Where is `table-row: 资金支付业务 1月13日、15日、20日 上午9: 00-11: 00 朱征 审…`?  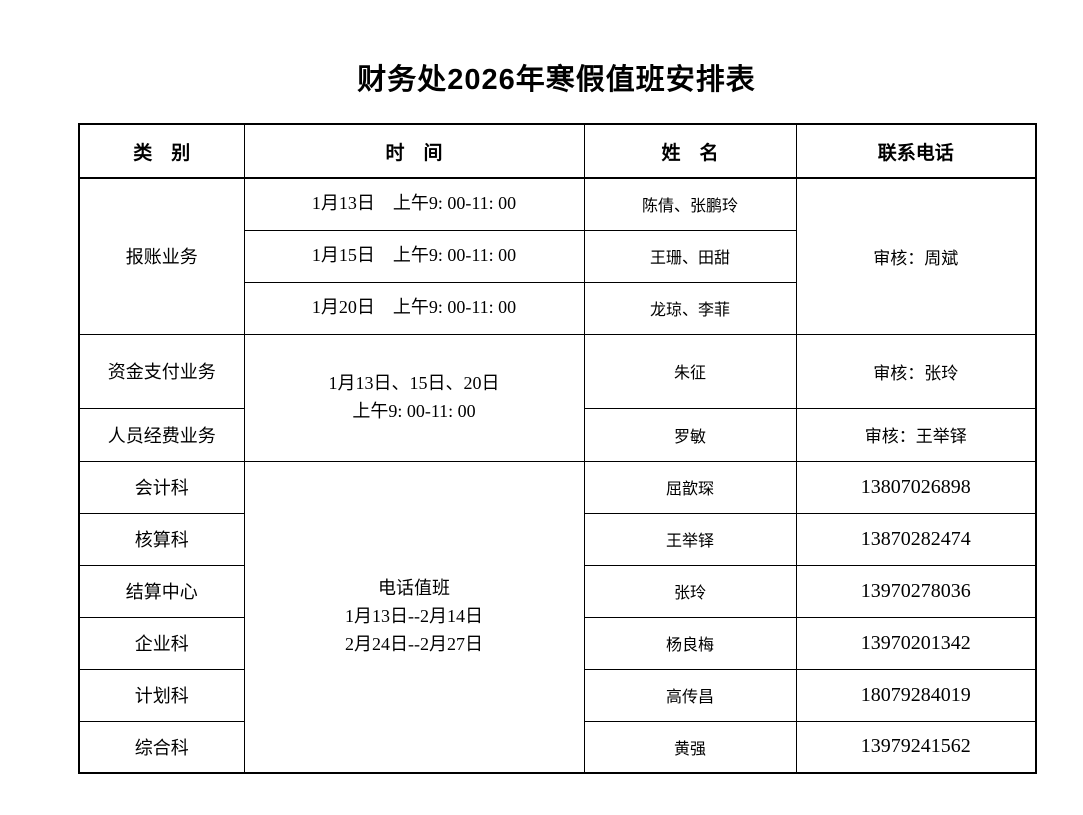 table-row: 资金支付业务 1月13日、15日、20日 上午9: 00-11: 00 朱征 审… is located at coordinates (557, 397).